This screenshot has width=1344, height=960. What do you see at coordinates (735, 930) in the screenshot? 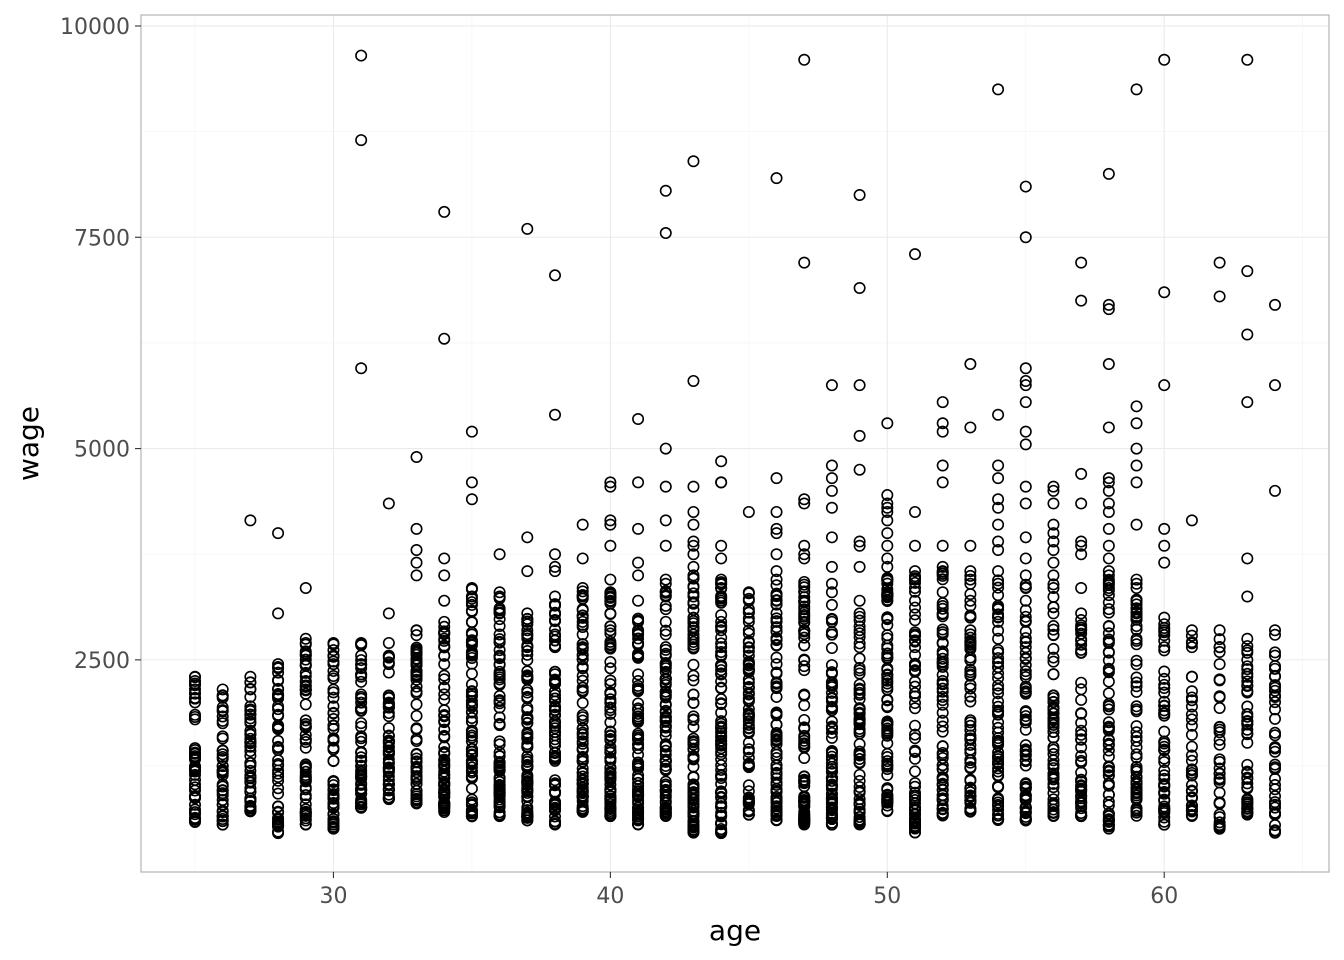
I see `x-axis-title: age` at bounding box center [735, 930].